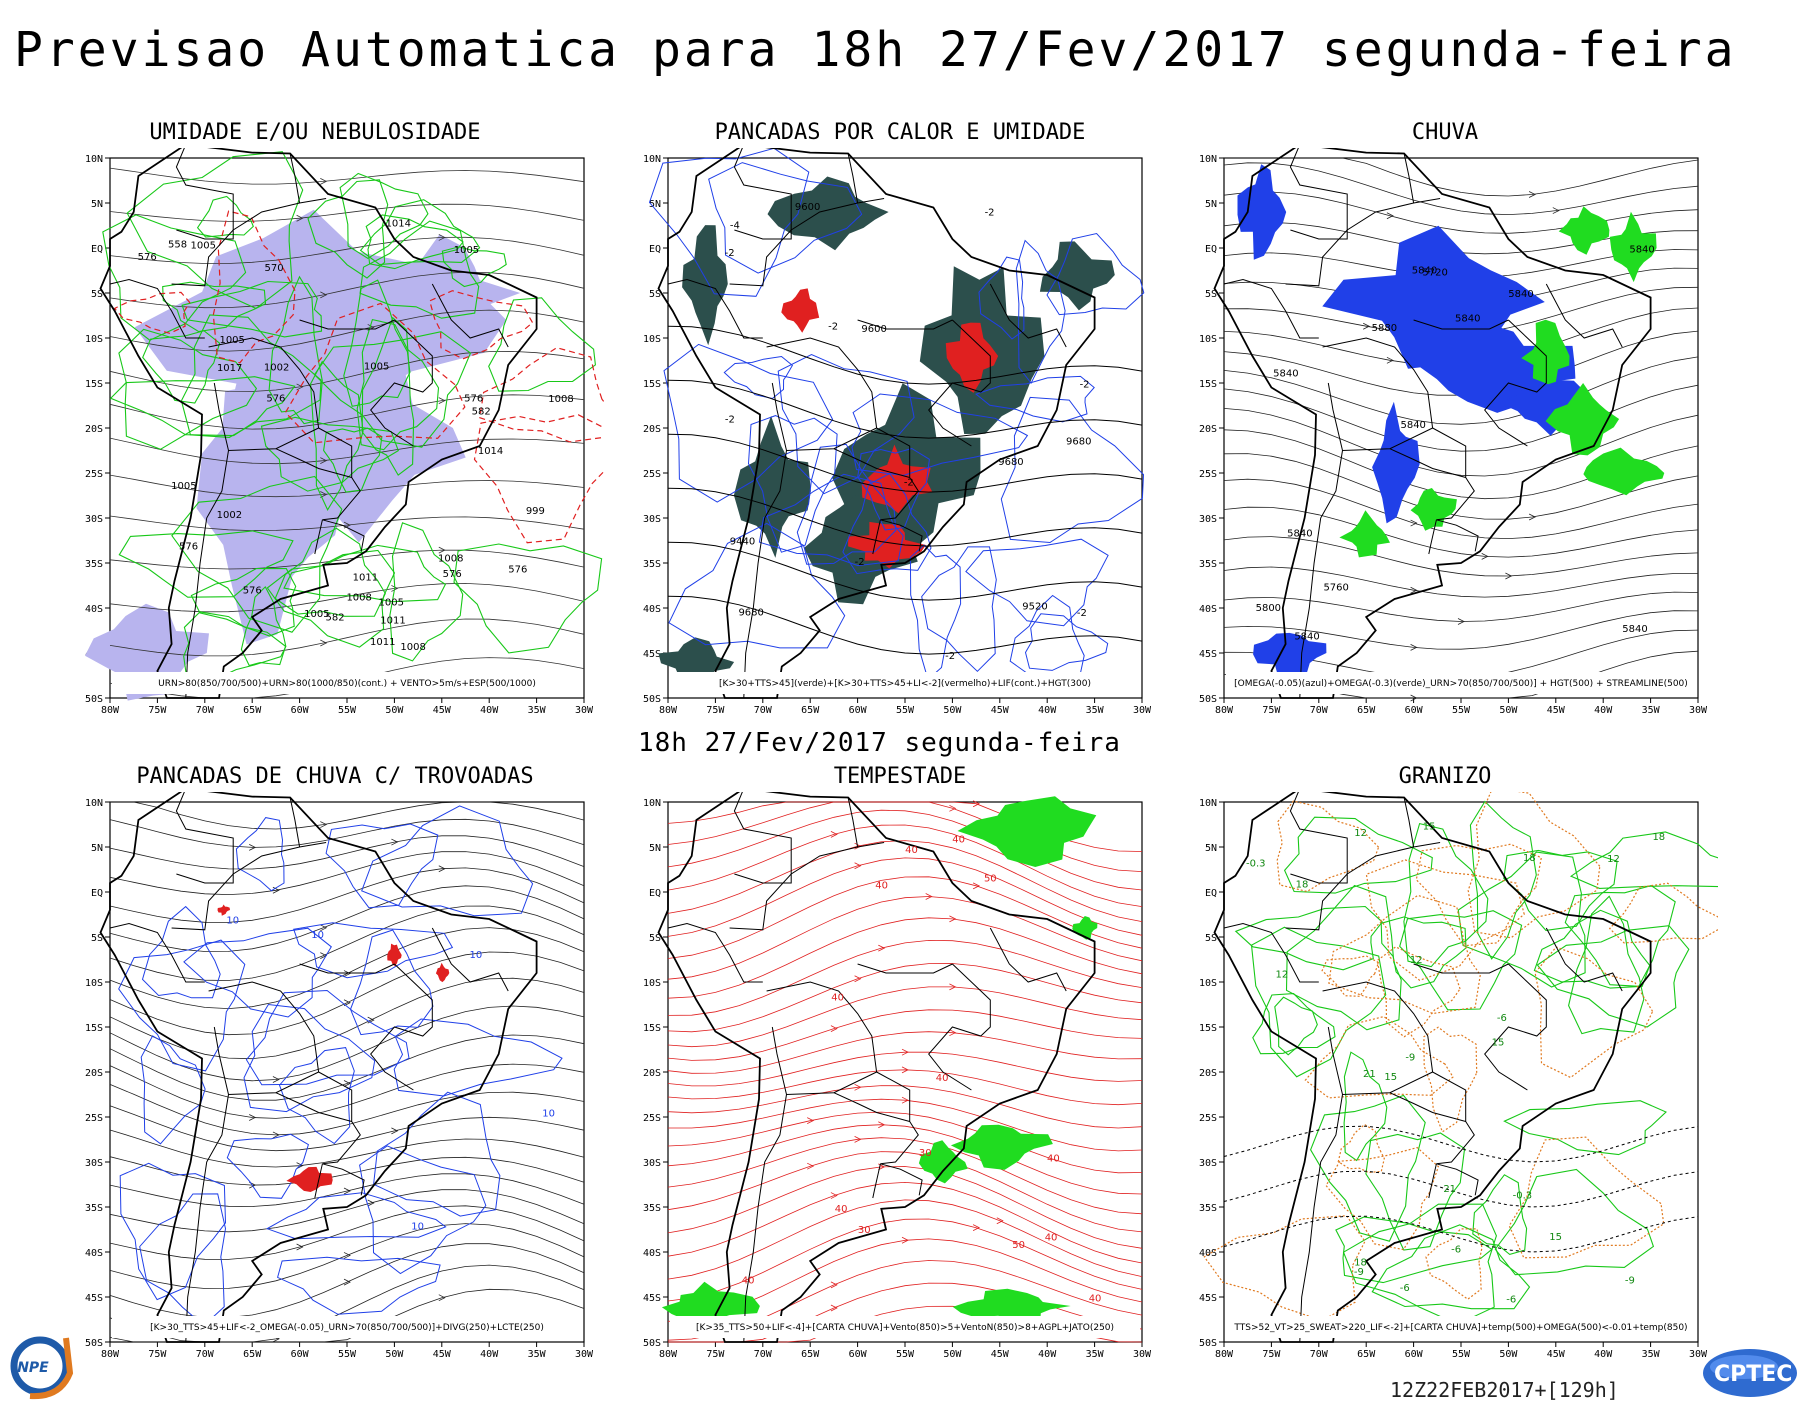  Describe the element at coordinates (1445, 776) in the screenshot. I see `panel-title-granizo: GRANIZO` at that location.